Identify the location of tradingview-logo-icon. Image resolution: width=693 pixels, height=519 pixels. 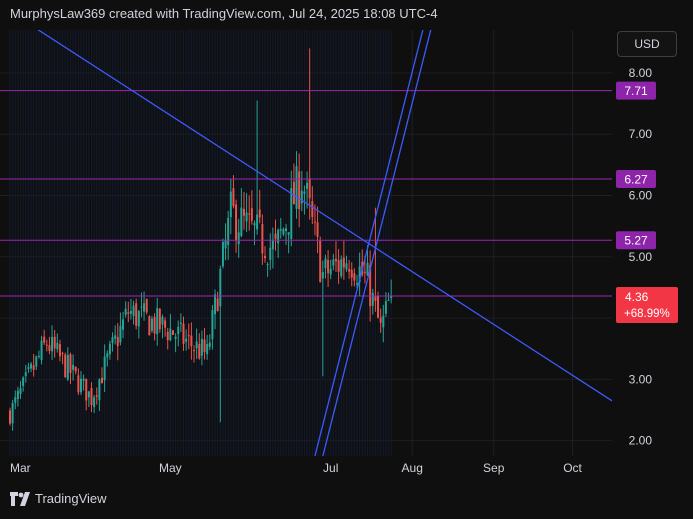
(20, 498).